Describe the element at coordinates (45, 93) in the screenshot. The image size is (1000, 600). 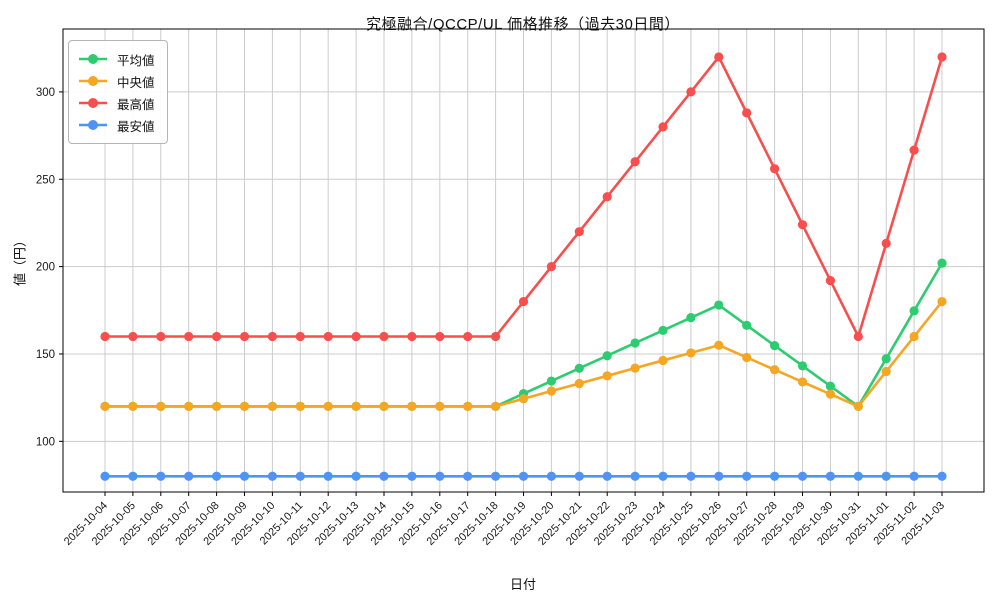
I see `y-tick-label: 300` at that location.